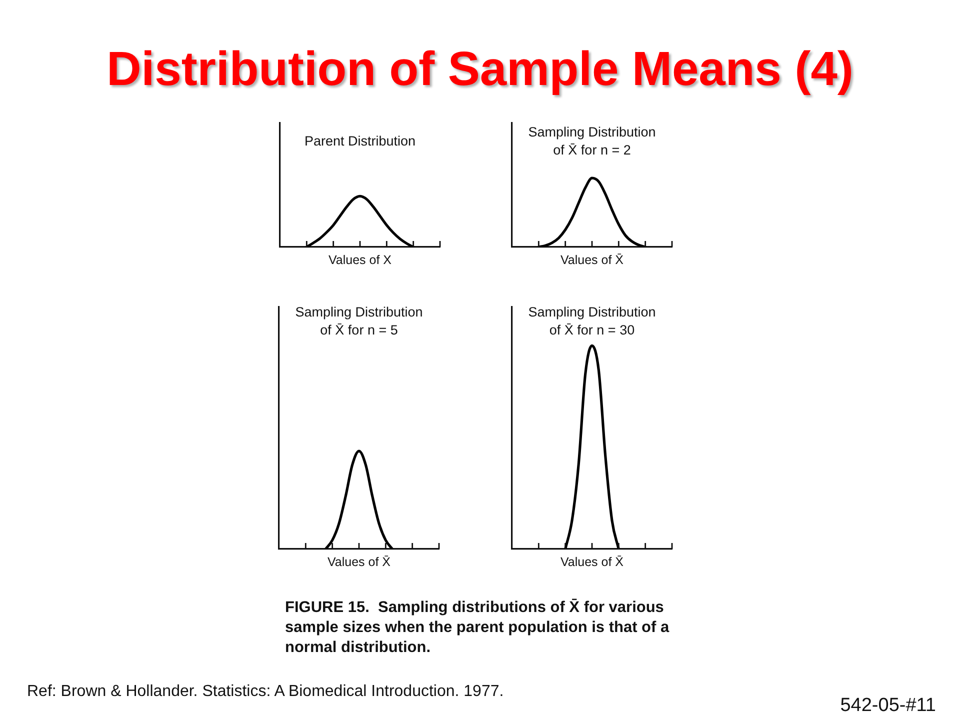 The height and width of the screenshot is (720, 960). Describe the element at coordinates (359, 321) in the screenshot. I see `chart-title: Sampling Distribution of X̄ for n = 5` at that location.